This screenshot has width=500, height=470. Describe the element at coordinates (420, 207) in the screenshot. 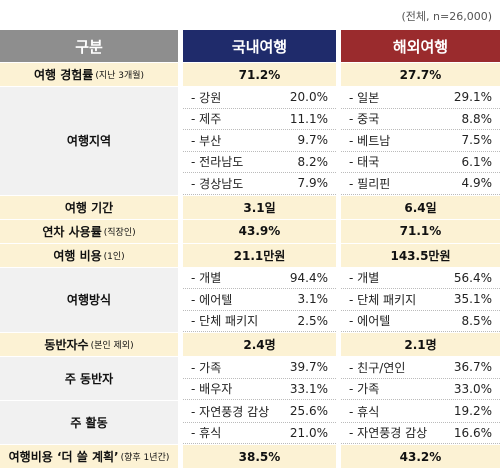

I see `overseas-value: 6.4일` at that location.